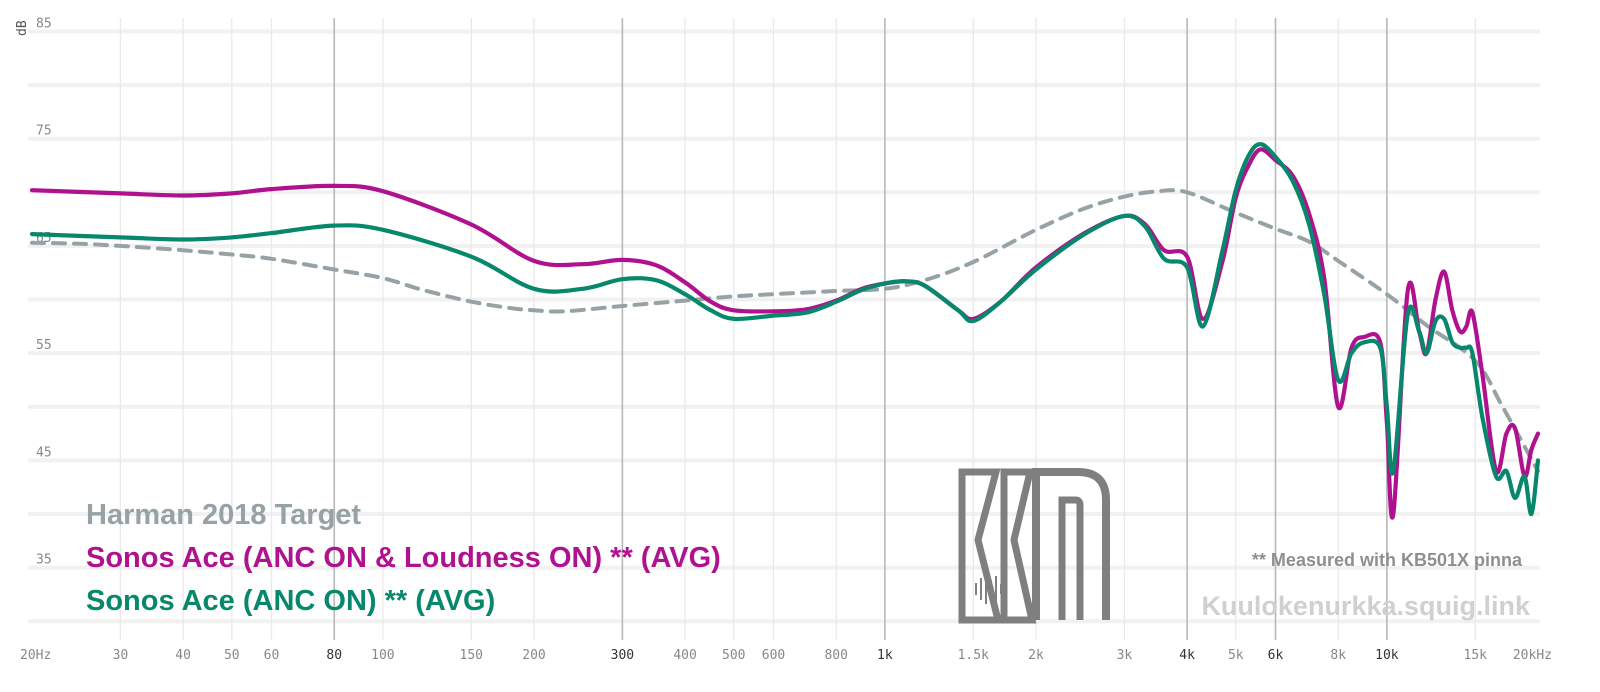 The width and height of the screenshot is (1600, 692). Describe the element at coordinates (1276, 655) in the screenshot. I see `x-tick-label: 6k` at that location.